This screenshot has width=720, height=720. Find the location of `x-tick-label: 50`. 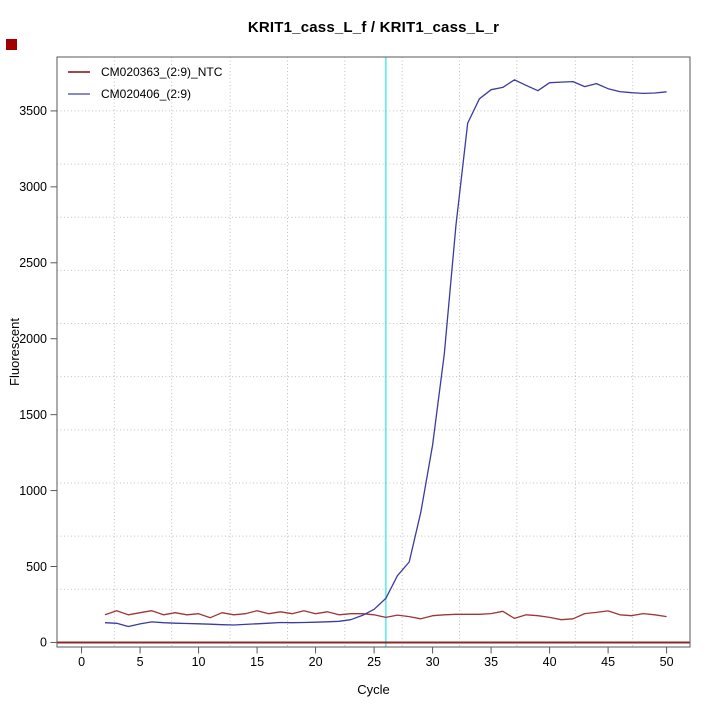

x-tick-label: 50 is located at coordinates (667, 662).